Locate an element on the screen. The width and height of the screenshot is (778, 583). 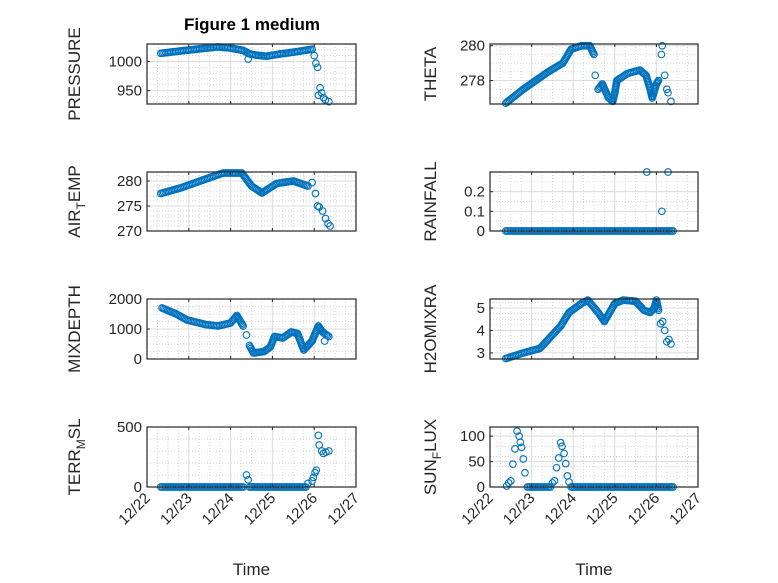
y-tick-label: 4 is located at coordinates (481, 330).